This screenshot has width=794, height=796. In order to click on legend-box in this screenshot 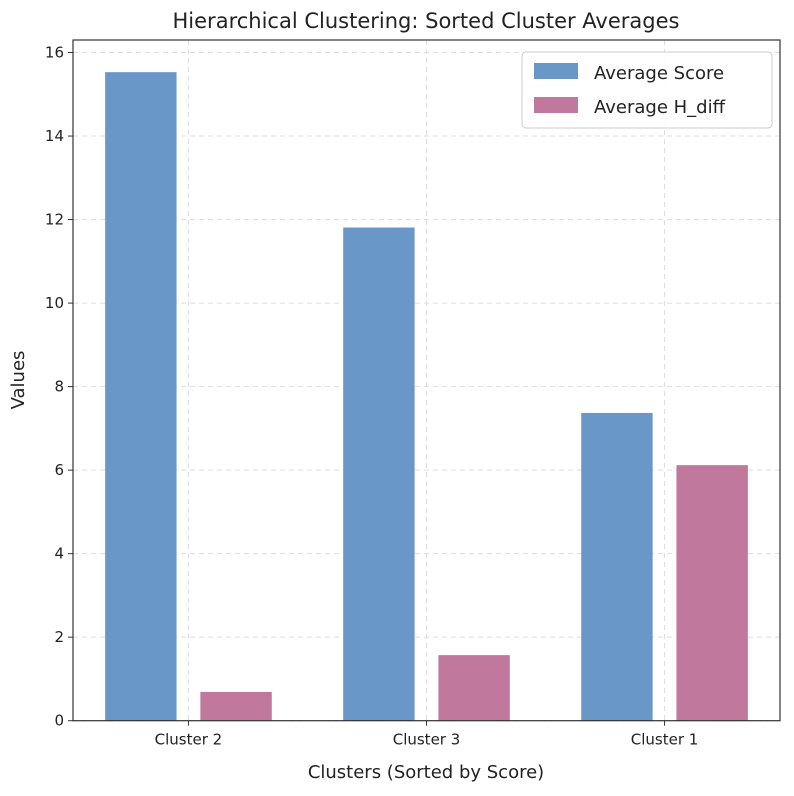, I will do `click(647, 90)`.